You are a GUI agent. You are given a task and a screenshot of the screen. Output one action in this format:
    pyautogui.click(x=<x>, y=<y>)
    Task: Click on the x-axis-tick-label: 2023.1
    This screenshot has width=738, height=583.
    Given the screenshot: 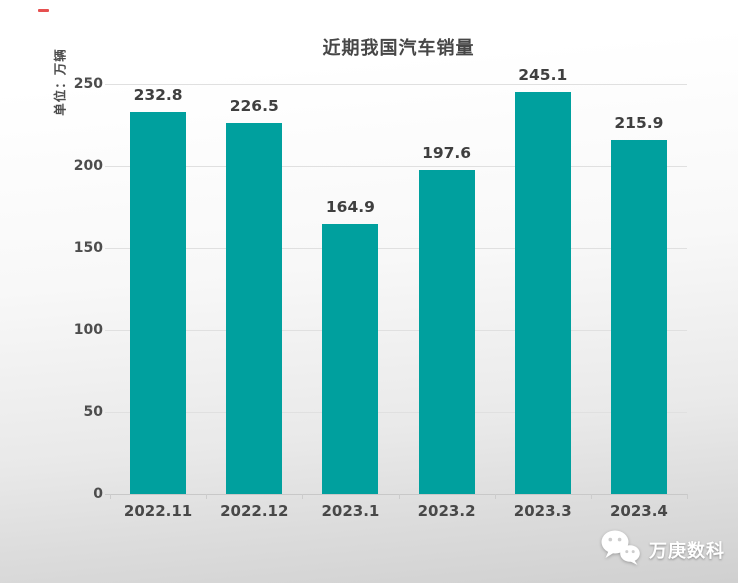 What is the action you would take?
    pyautogui.click(x=350, y=511)
    